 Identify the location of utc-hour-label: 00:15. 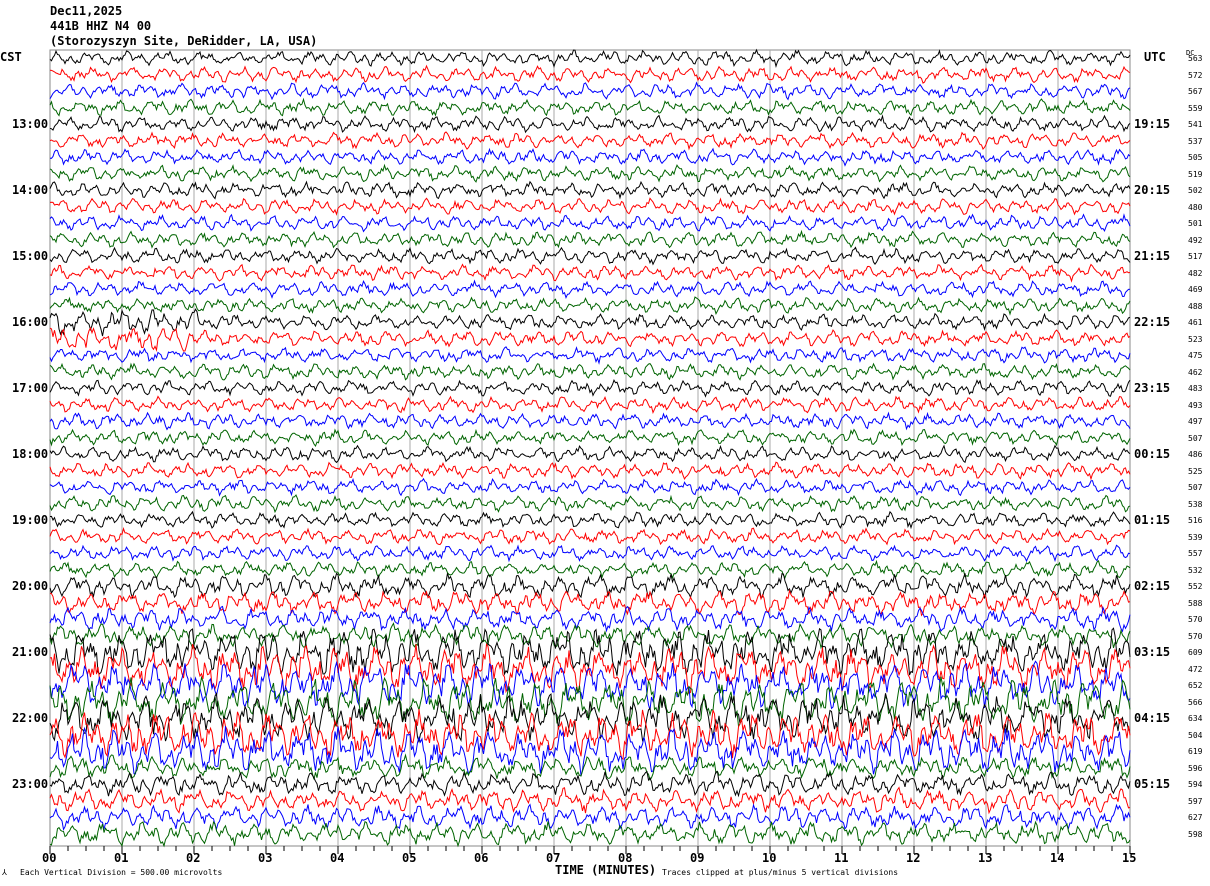
(1152, 454).